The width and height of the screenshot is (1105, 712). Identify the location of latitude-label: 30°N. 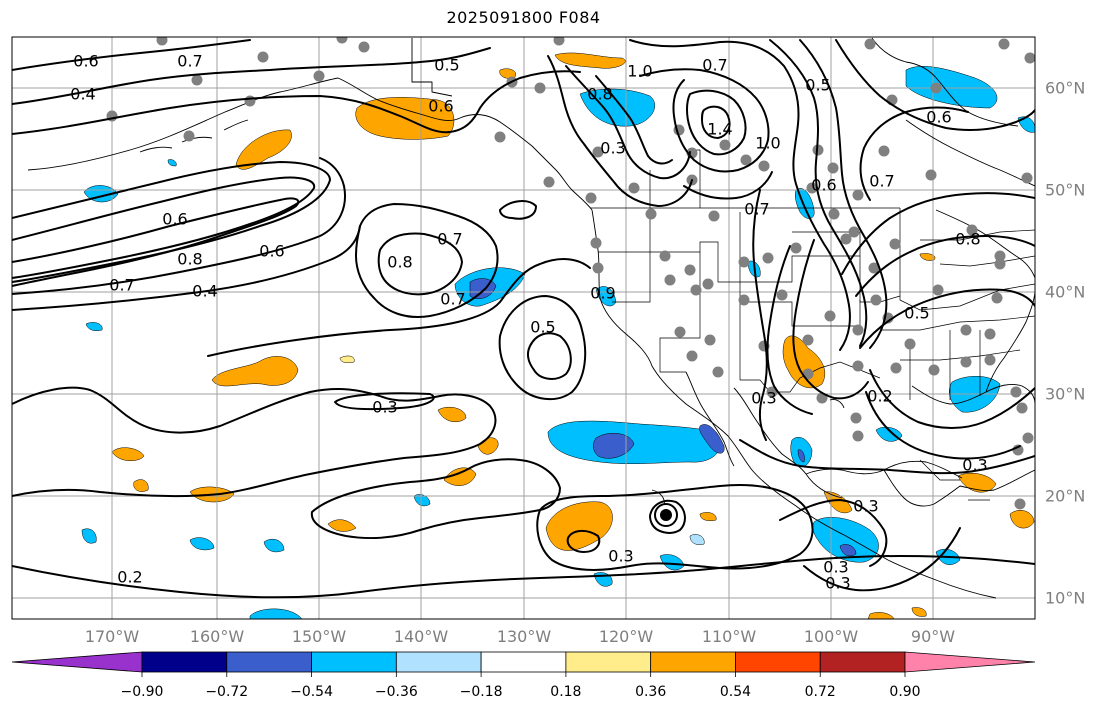
(1065, 394).